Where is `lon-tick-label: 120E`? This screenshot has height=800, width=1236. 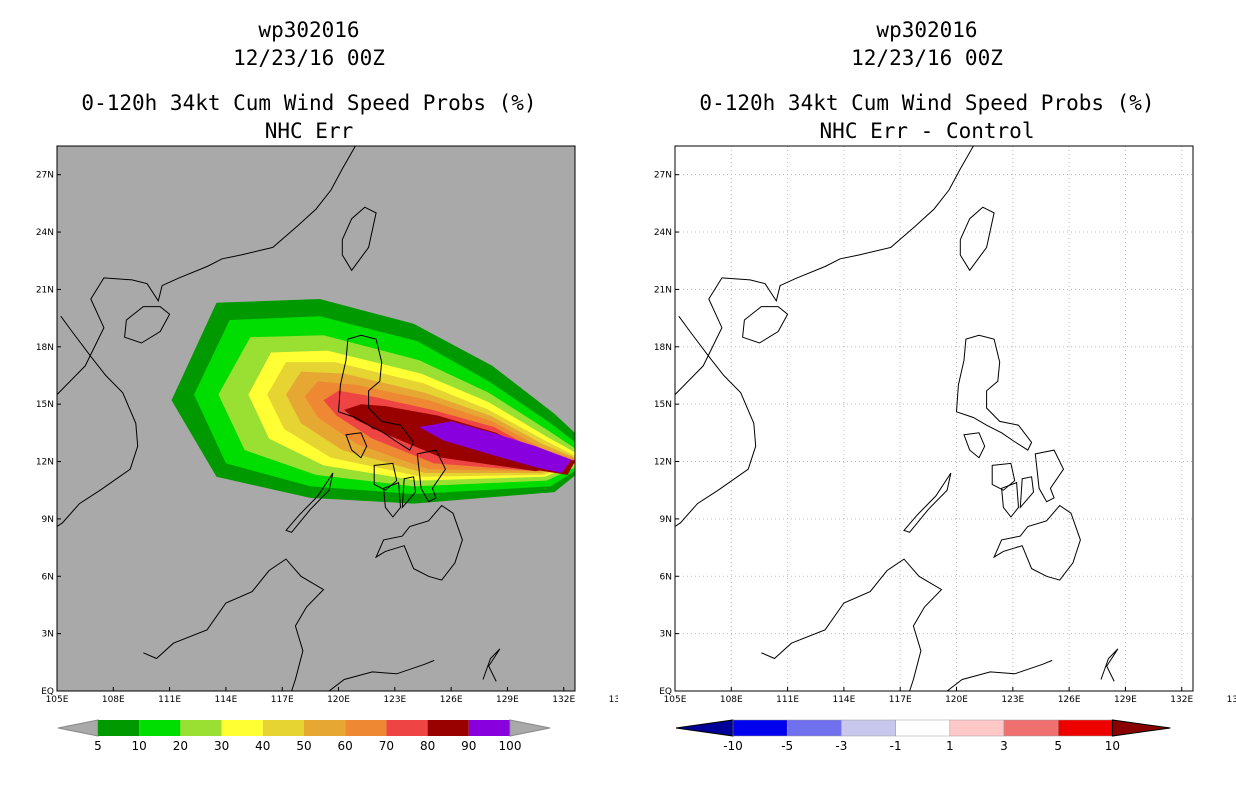
lon-tick-label: 120E is located at coordinates (338, 700).